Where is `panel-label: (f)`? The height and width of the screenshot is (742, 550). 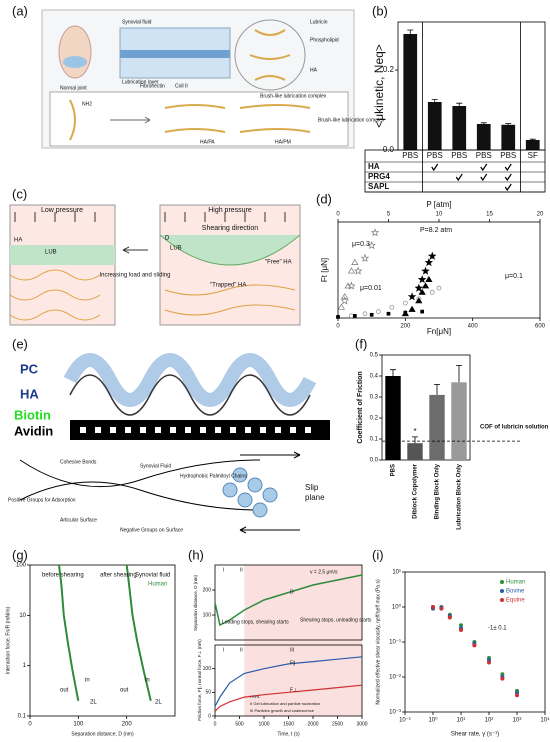
panel-label: (f) is located at coordinates (361, 343).